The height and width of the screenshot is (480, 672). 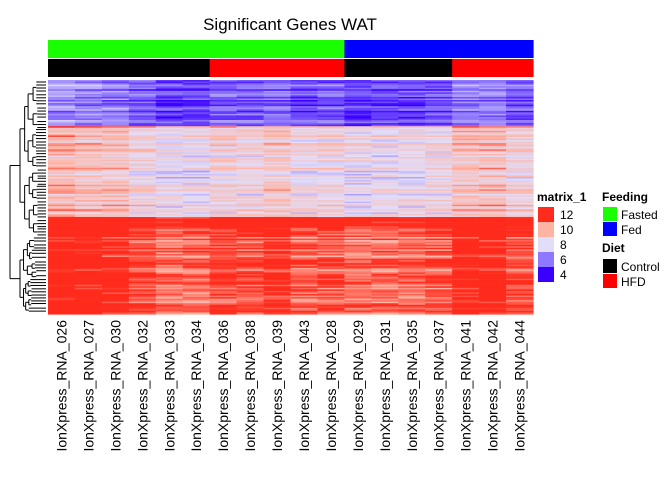 What do you see at coordinates (250, 386) in the screenshot?
I see `column-label: IonXpress_RNA_038` at bounding box center [250, 386].